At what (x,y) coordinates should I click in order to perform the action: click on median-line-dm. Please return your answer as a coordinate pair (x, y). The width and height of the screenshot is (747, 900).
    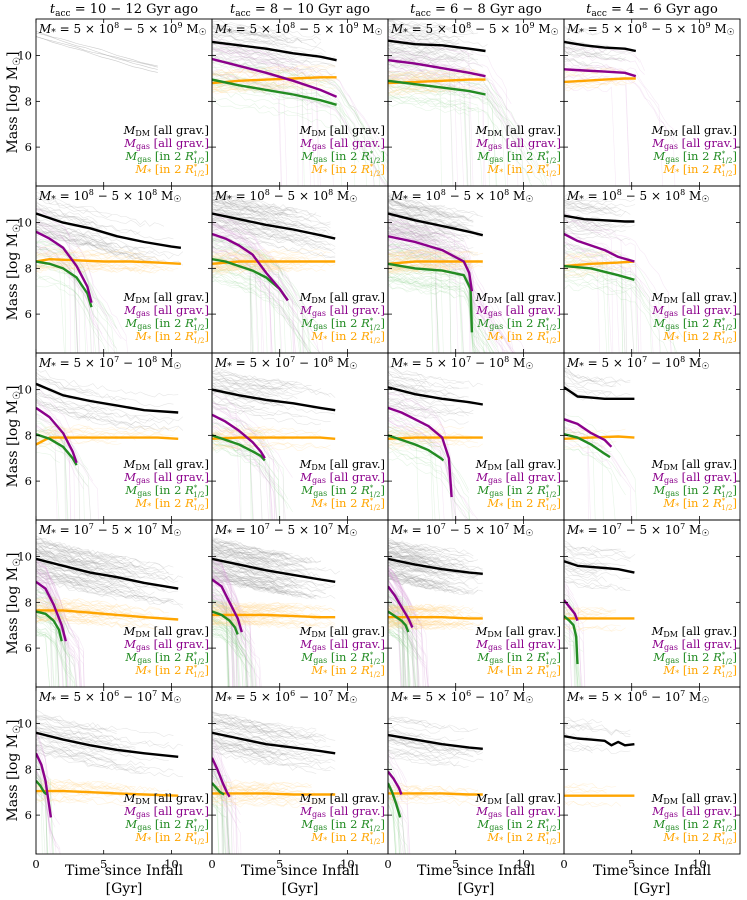
    Looking at the image, I should click on (274, 51).